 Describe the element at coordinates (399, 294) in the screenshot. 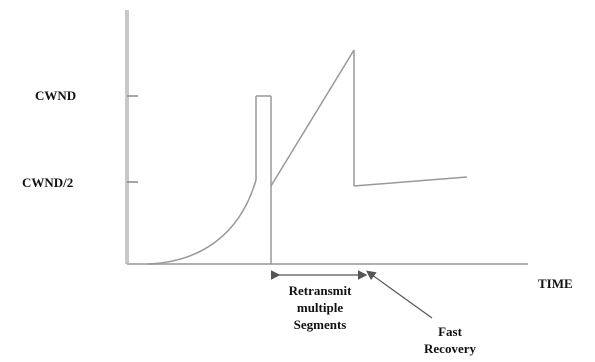

I see `fast-recovery-arrow` at that location.